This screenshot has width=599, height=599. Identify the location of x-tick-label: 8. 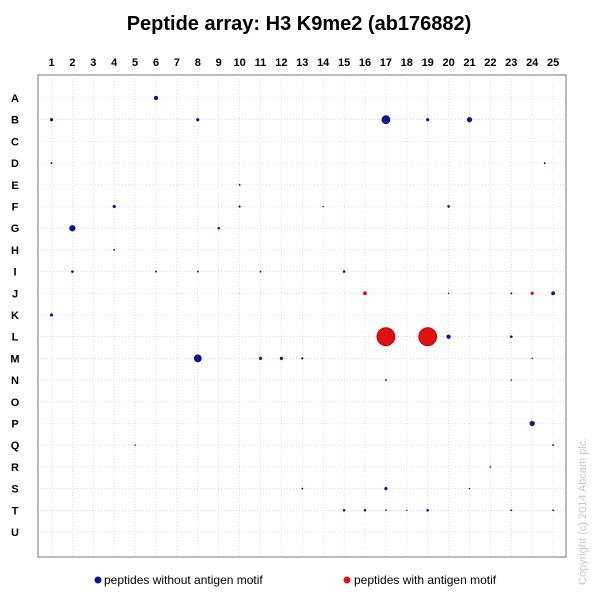
(198, 63).